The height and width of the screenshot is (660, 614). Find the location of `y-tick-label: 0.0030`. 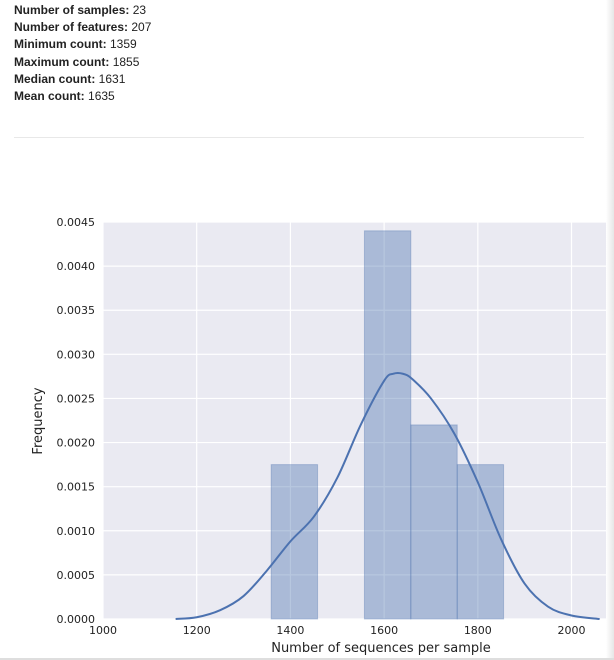

y-tick-label: 0.0030 is located at coordinates (76, 354).